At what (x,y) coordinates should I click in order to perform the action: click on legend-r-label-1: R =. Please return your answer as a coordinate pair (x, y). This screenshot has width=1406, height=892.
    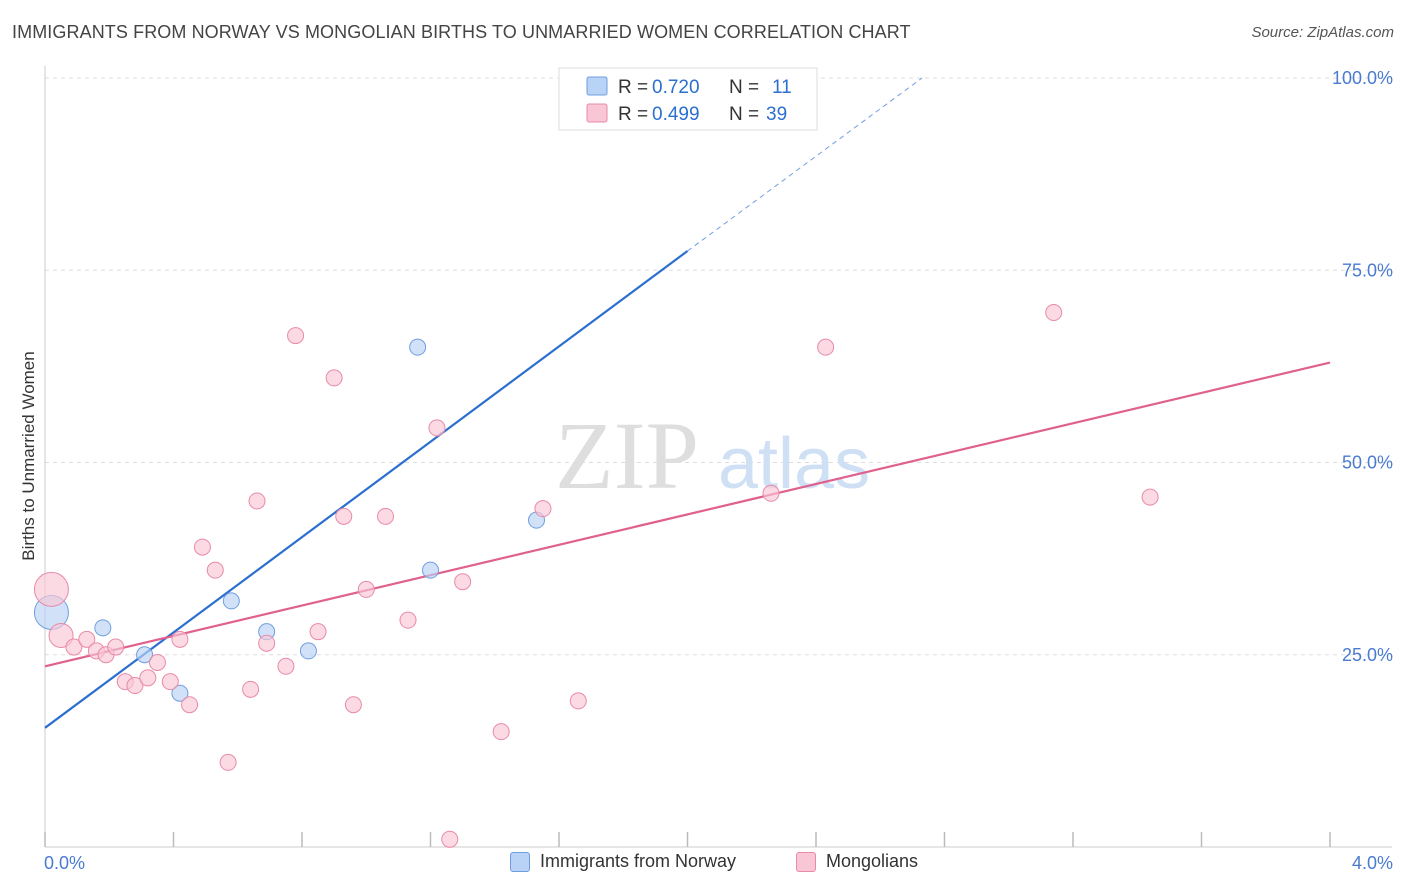
    Looking at the image, I should click on (633, 87).